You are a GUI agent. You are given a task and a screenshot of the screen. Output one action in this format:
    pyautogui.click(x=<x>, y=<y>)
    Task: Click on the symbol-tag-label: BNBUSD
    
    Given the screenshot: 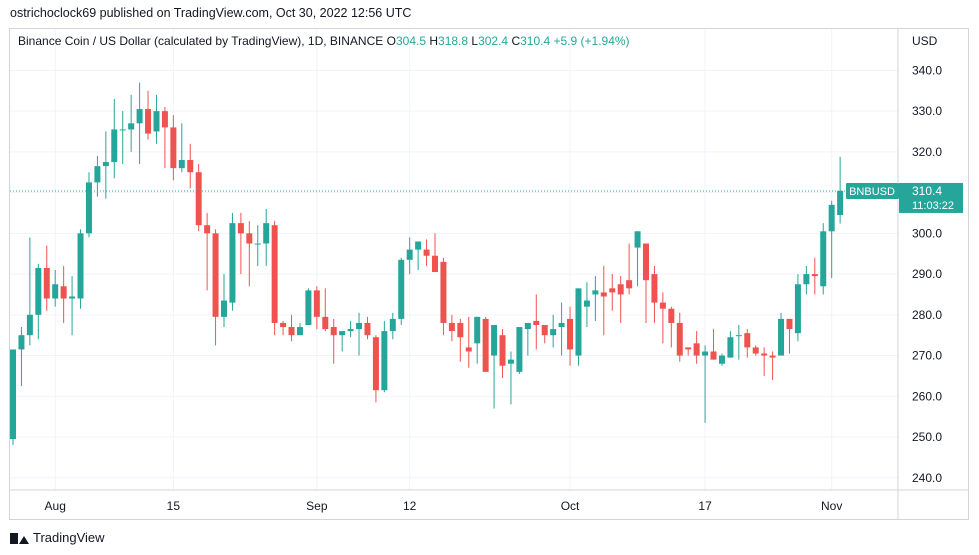 What is the action you would take?
    pyautogui.click(x=872, y=192)
    